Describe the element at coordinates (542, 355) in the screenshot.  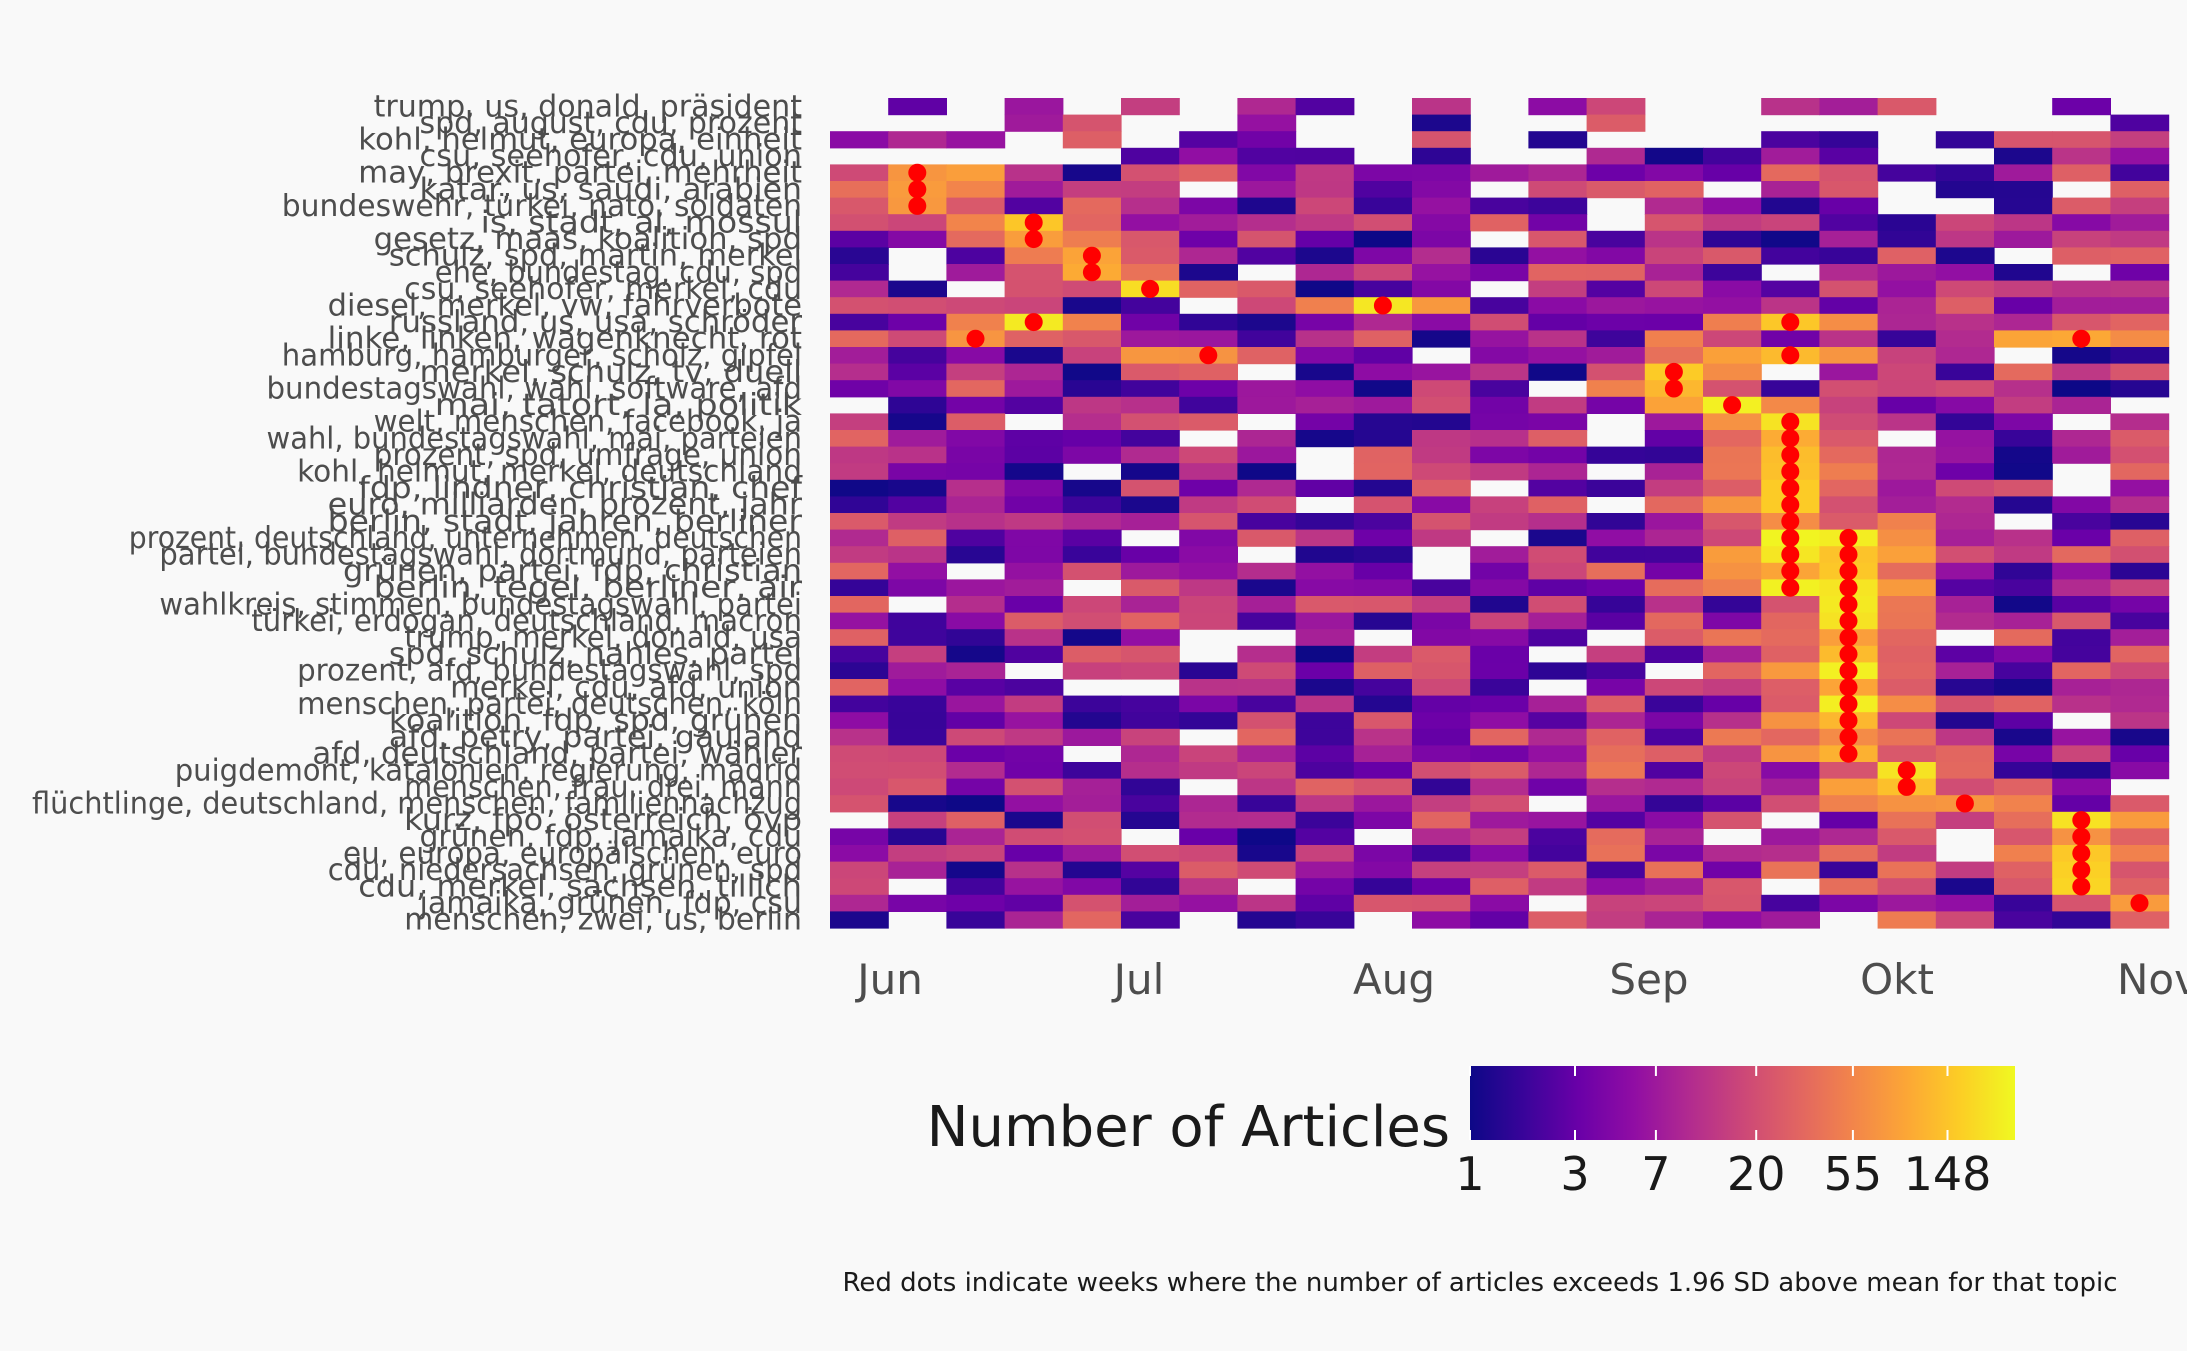
I see `topic-label: hamburg, hamburger, scholz, gipfel` at that location.